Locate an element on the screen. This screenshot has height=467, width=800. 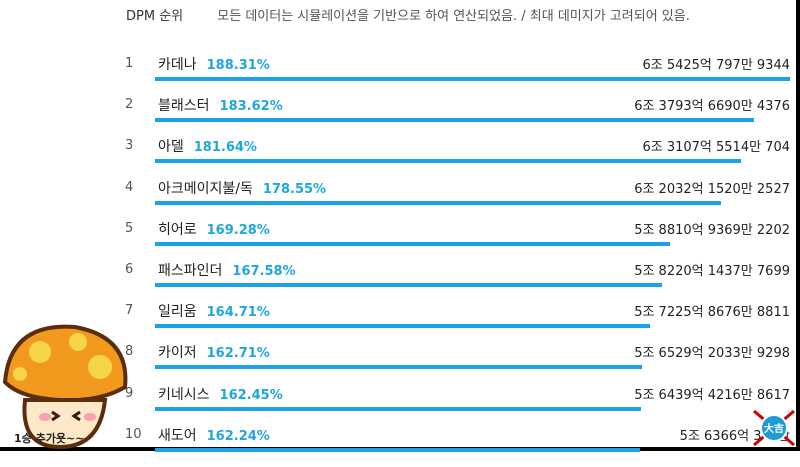
rank-number: 5 is located at coordinates (129, 228).